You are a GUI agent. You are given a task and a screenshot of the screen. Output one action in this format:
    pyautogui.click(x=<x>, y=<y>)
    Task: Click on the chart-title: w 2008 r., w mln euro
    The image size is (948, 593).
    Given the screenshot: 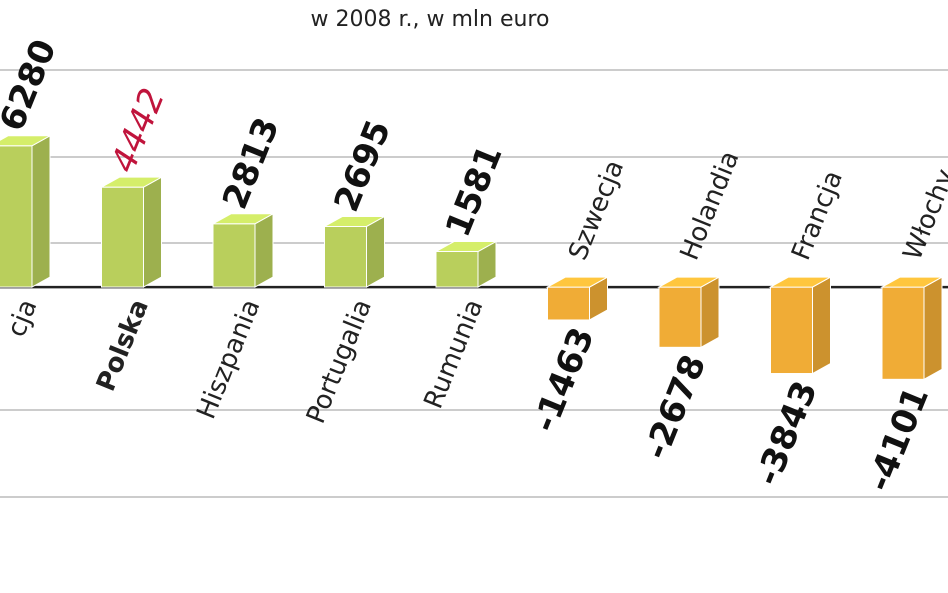 What is the action you would take?
    pyautogui.click(x=430, y=19)
    